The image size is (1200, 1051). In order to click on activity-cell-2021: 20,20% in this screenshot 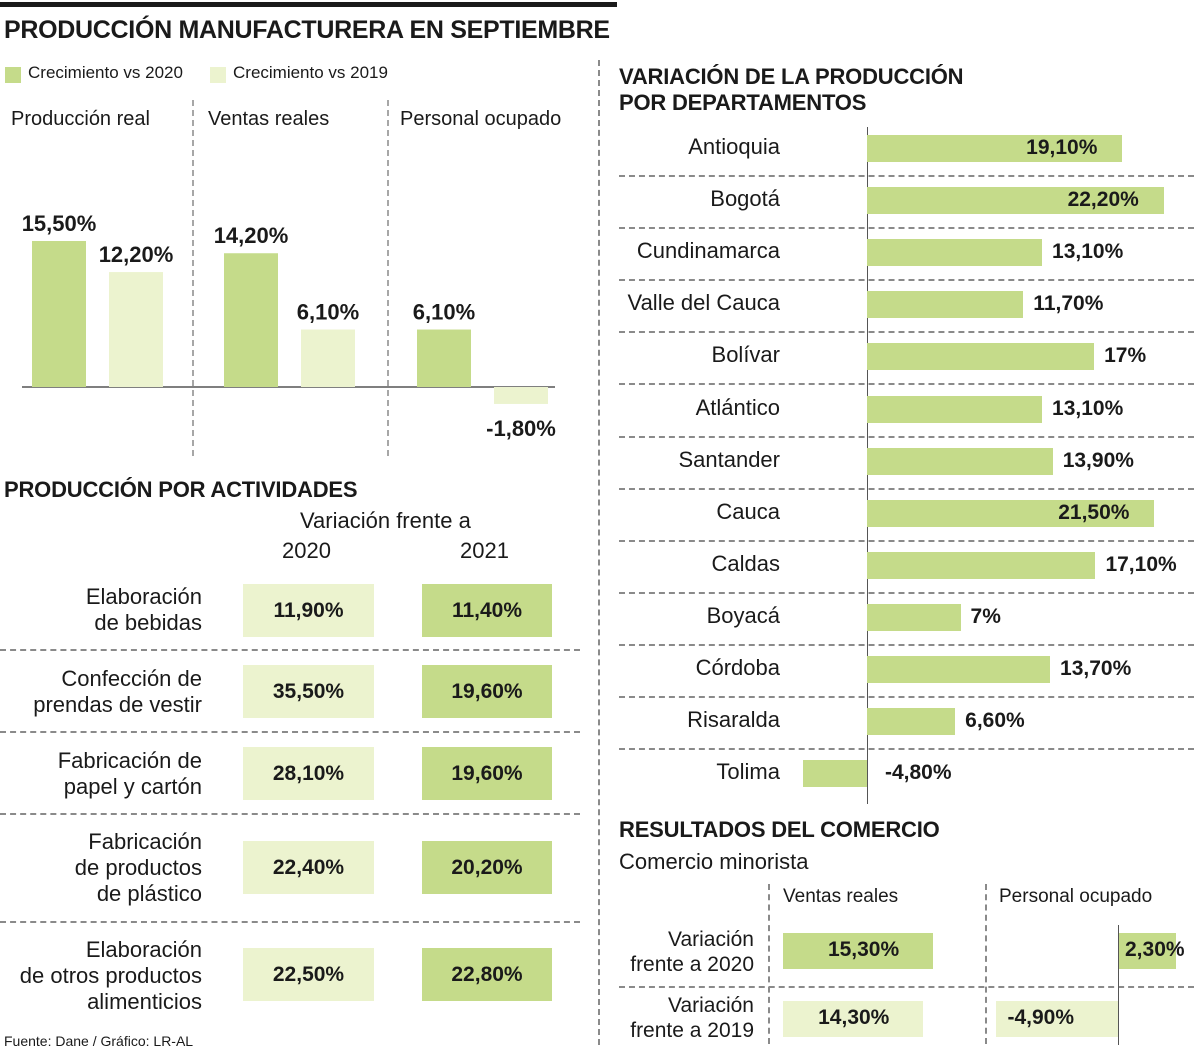, I will do `click(487, 867)`.